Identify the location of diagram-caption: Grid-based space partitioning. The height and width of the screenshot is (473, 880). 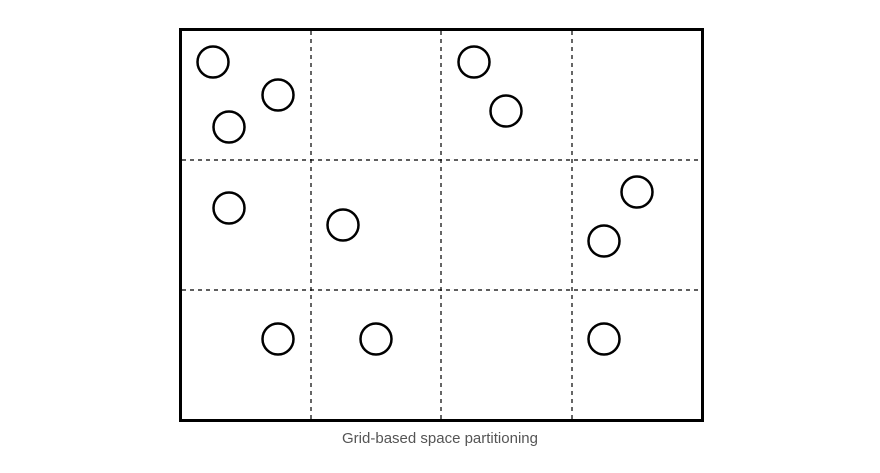
(440, 438).